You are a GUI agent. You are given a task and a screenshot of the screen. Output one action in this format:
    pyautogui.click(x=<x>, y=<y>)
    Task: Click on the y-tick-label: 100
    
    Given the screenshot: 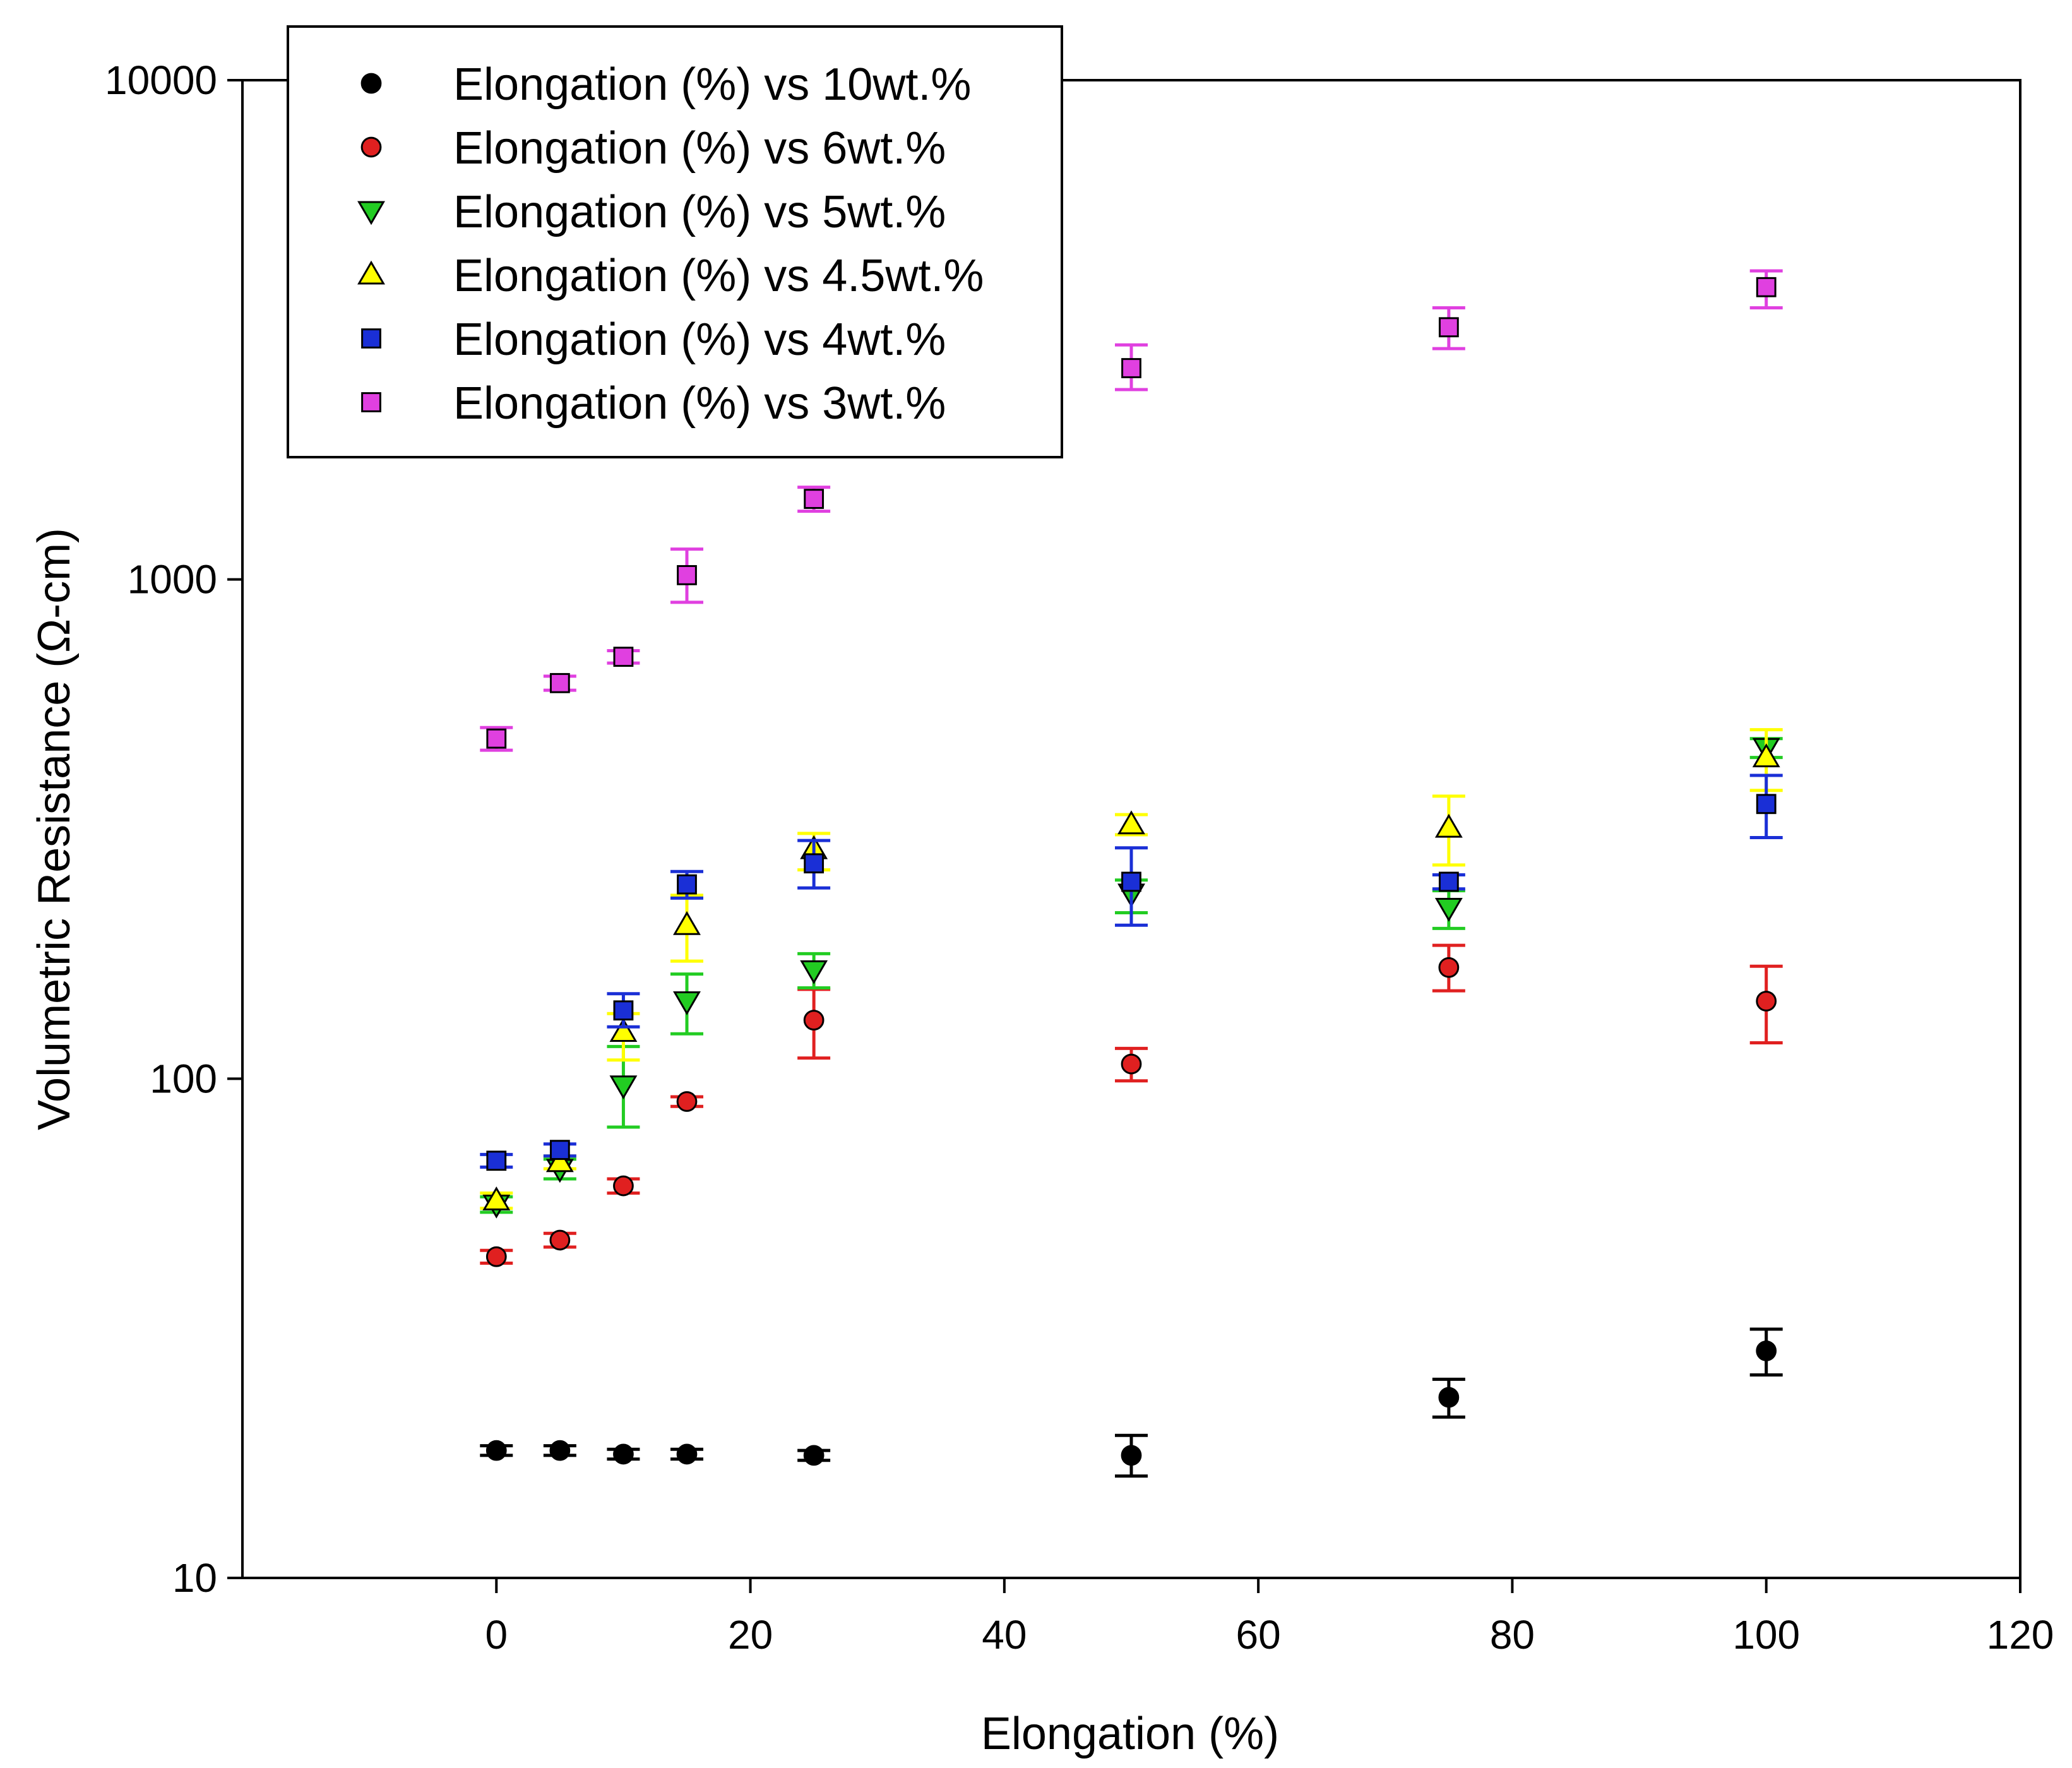 What is the action you would take?
    pyautogui.click(x=183, y=1078)
    